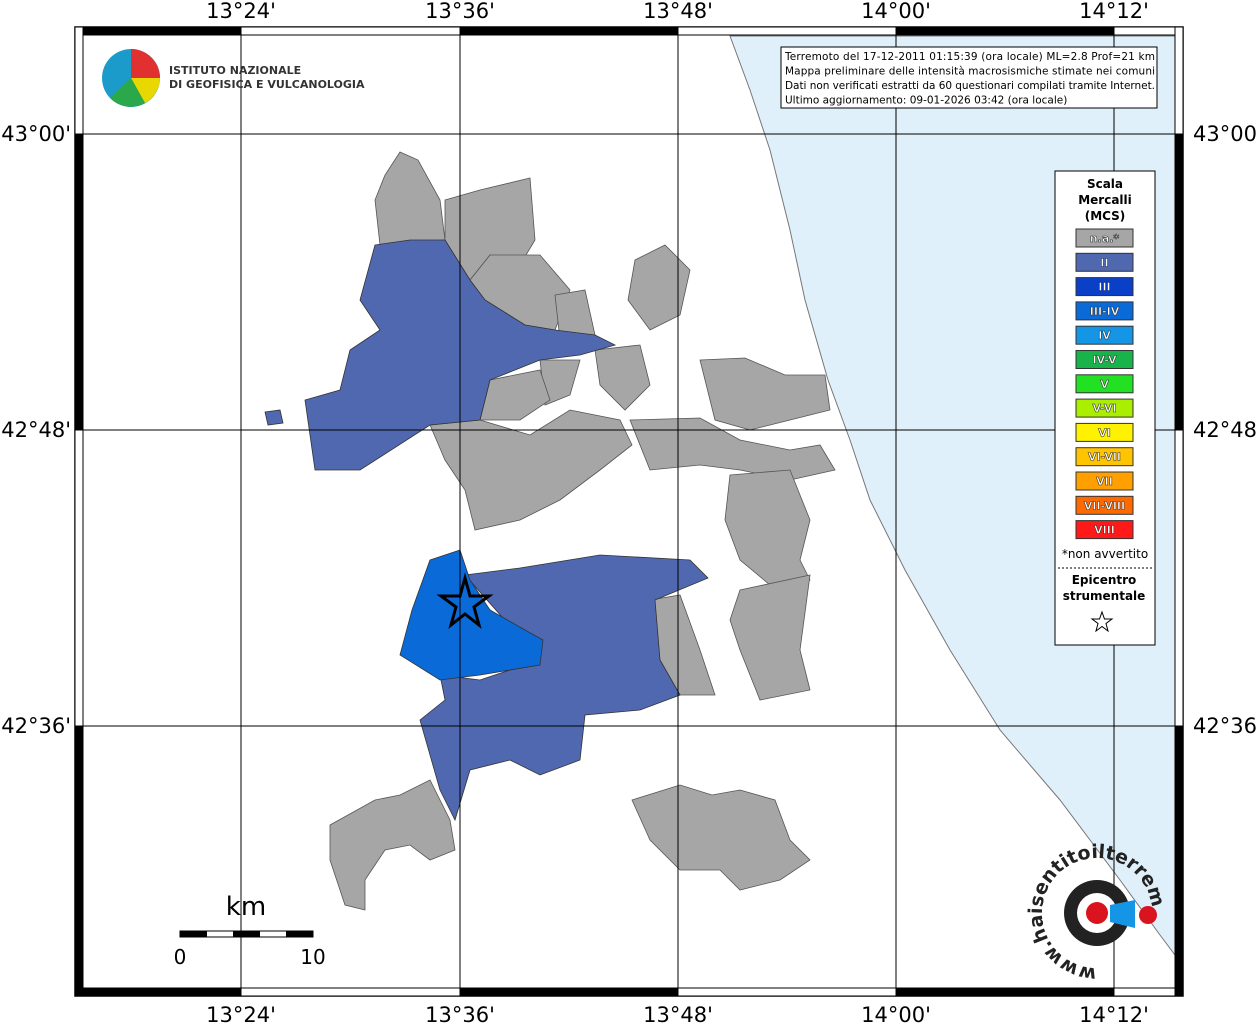 The height and width of the screenshot is (1028, 1257). I want to click on legend-label: II, so click(1104, 262).